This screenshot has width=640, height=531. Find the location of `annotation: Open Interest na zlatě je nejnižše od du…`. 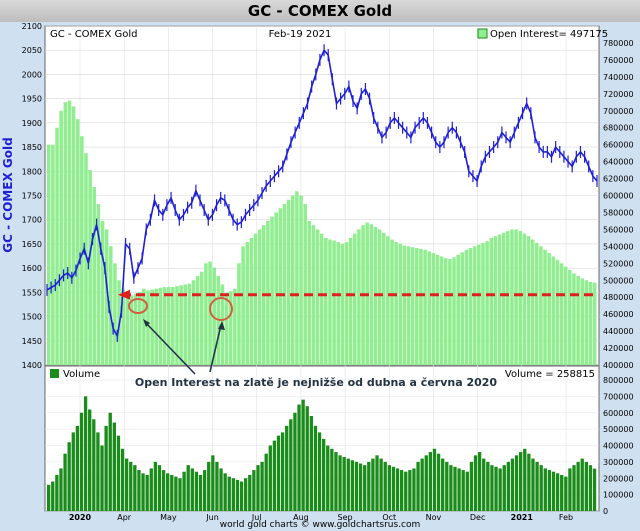

annotation: Open Interest na zlatě je nejnižše od du… is located at coordinates (357, 339).